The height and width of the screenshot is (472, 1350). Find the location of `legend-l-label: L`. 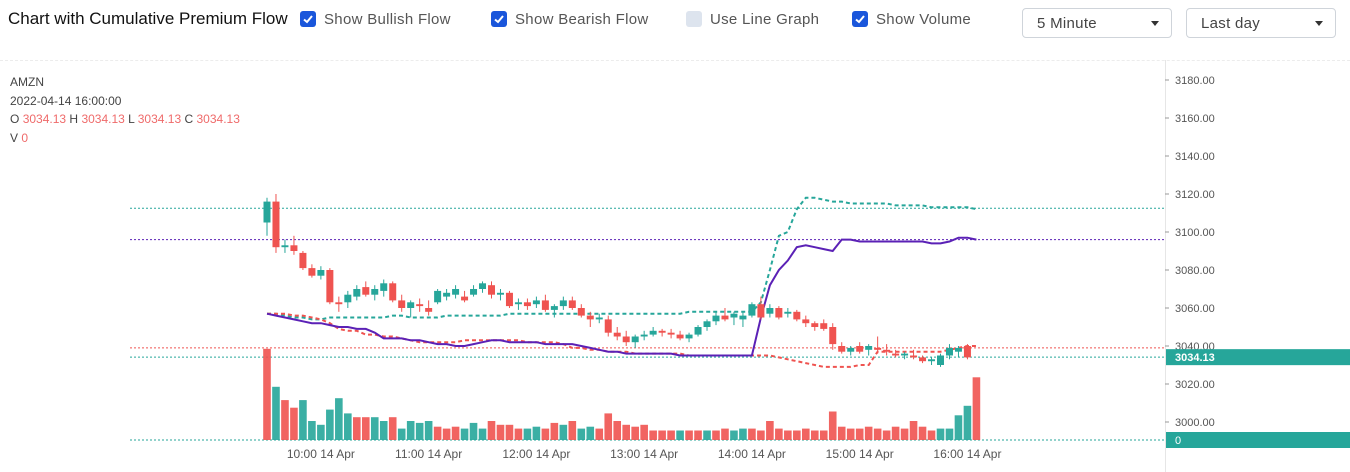

legend-l-label: L is located at coordinates (131, 119).